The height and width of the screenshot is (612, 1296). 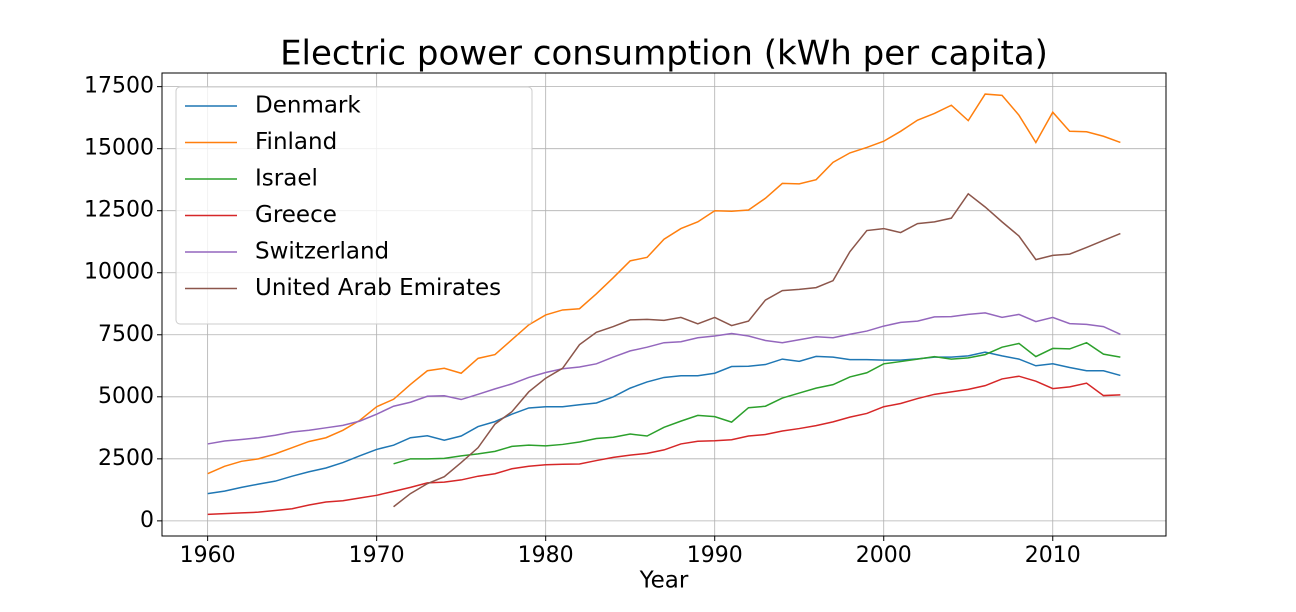 What do you see at coordinates (119, 86) in the screenshot?
I see `y-tick-label: 17500` at bounding box center [119, 86].